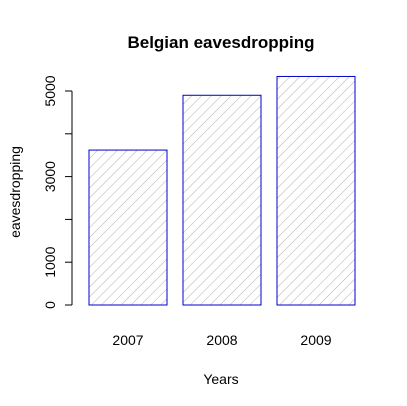 The height and width of the screenshot is (406, 407). What do you see at coordinates (220, 379) in the screenshot?
I see `x-axis-label: Years` at bounding box center [220, 379].